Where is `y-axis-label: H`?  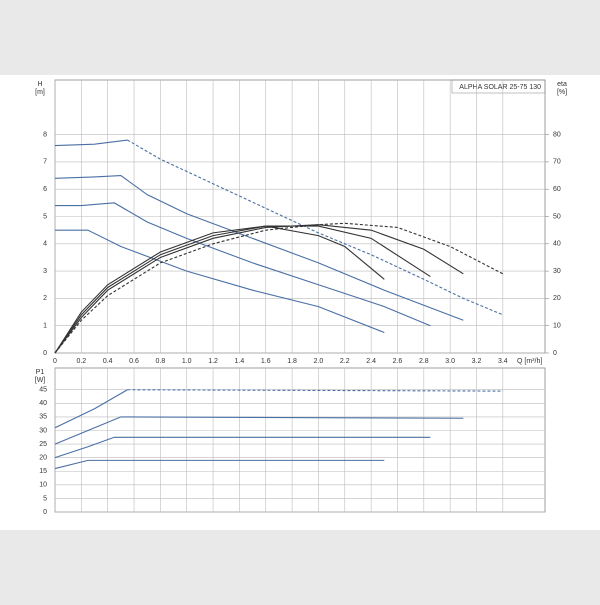
y-axis-label: H is located at coordinates (39, 84).